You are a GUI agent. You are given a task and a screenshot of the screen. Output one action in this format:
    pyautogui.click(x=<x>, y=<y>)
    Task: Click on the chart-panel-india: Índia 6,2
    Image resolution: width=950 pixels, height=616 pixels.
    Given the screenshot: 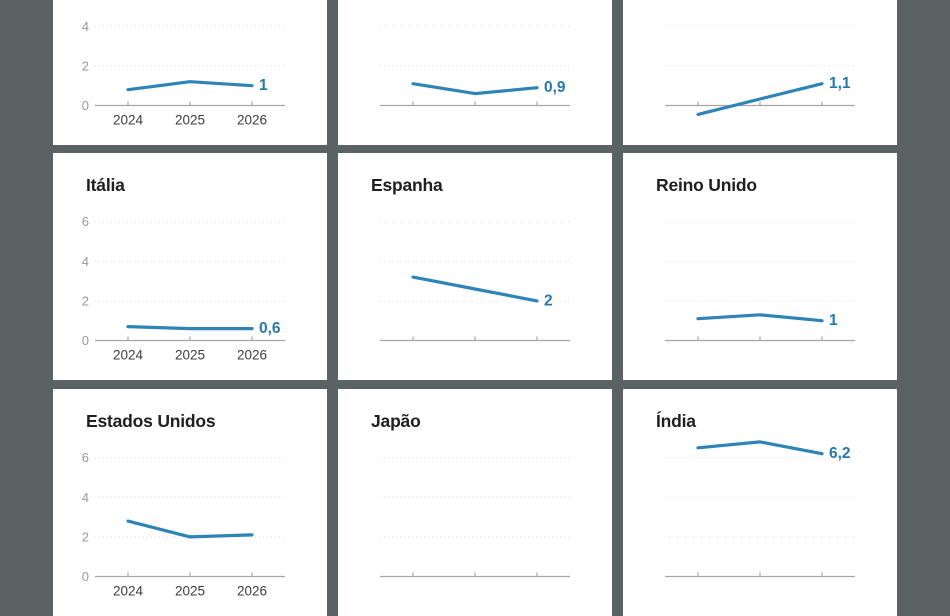 What is the action you would take?
    pyautogui.click(x=760, y=502)
    